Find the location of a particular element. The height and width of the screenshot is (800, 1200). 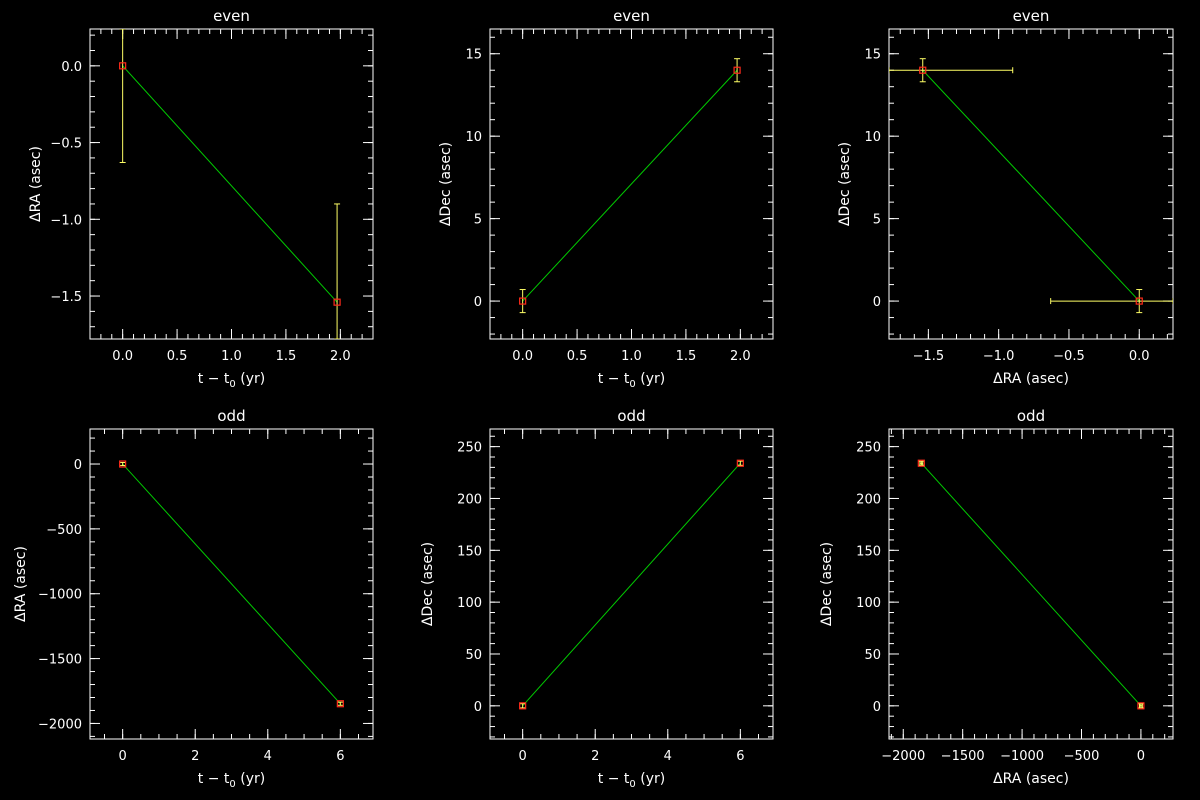

y-tick-label: 50 is located at coordinates (473, 655).